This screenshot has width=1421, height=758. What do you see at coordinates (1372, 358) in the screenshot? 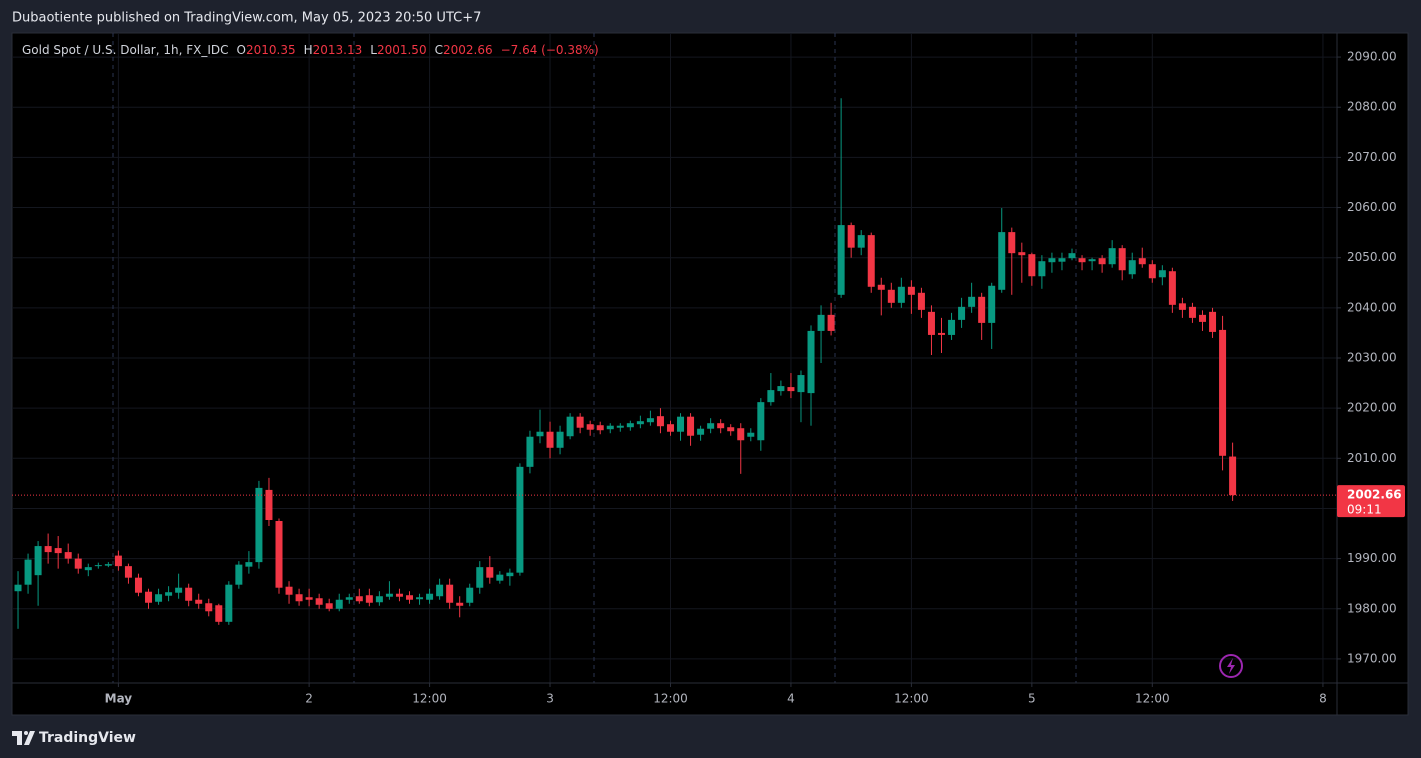
I see `y-tick-label: 2030.00` at bounding box center [1372, 358].